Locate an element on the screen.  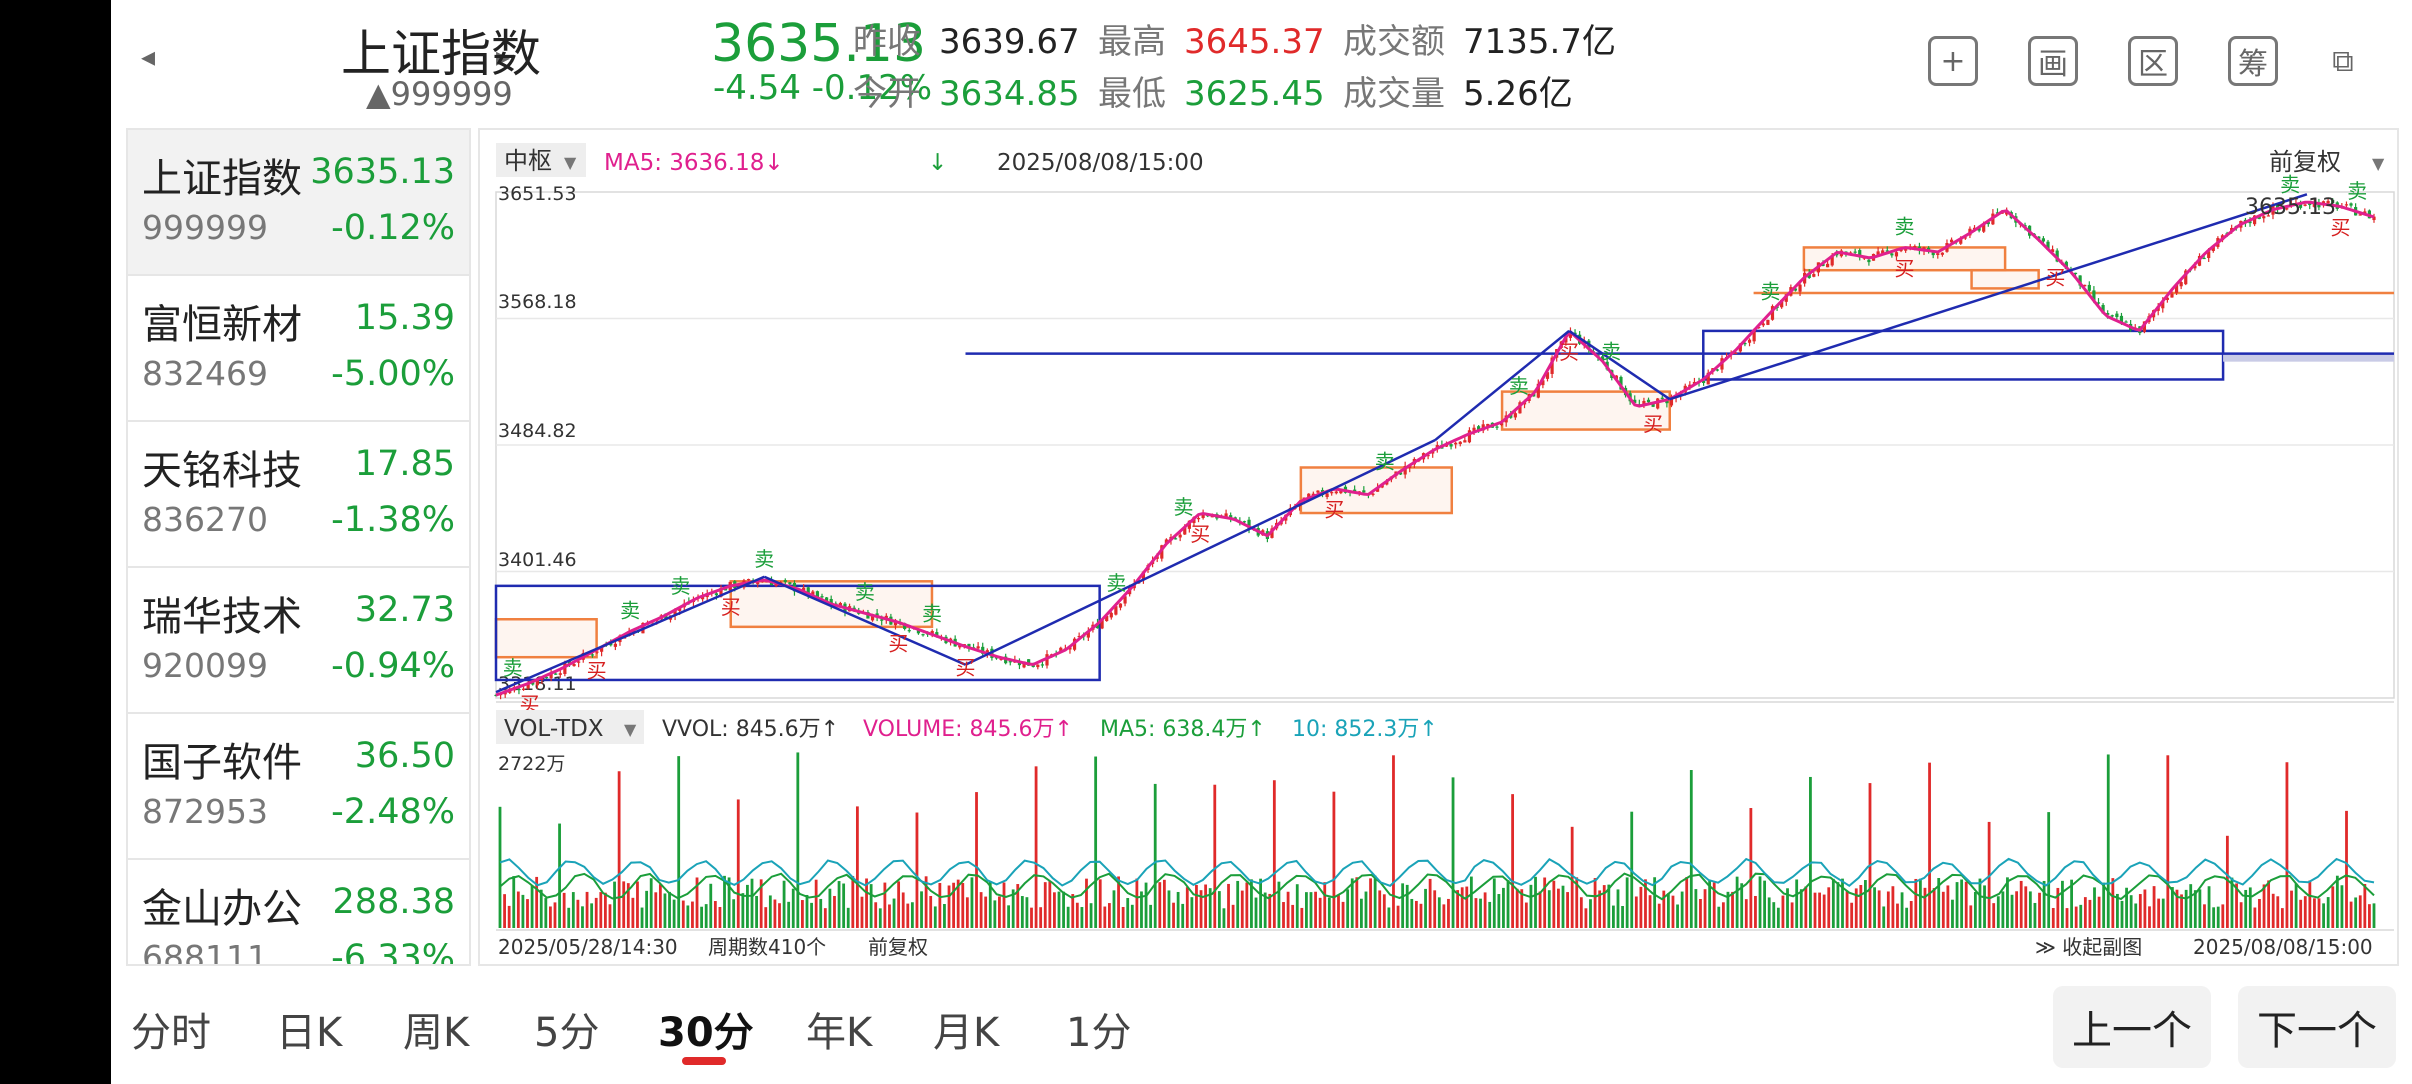
next-stock-arrow-icon: ▸ is located at coordinates (503, 56).